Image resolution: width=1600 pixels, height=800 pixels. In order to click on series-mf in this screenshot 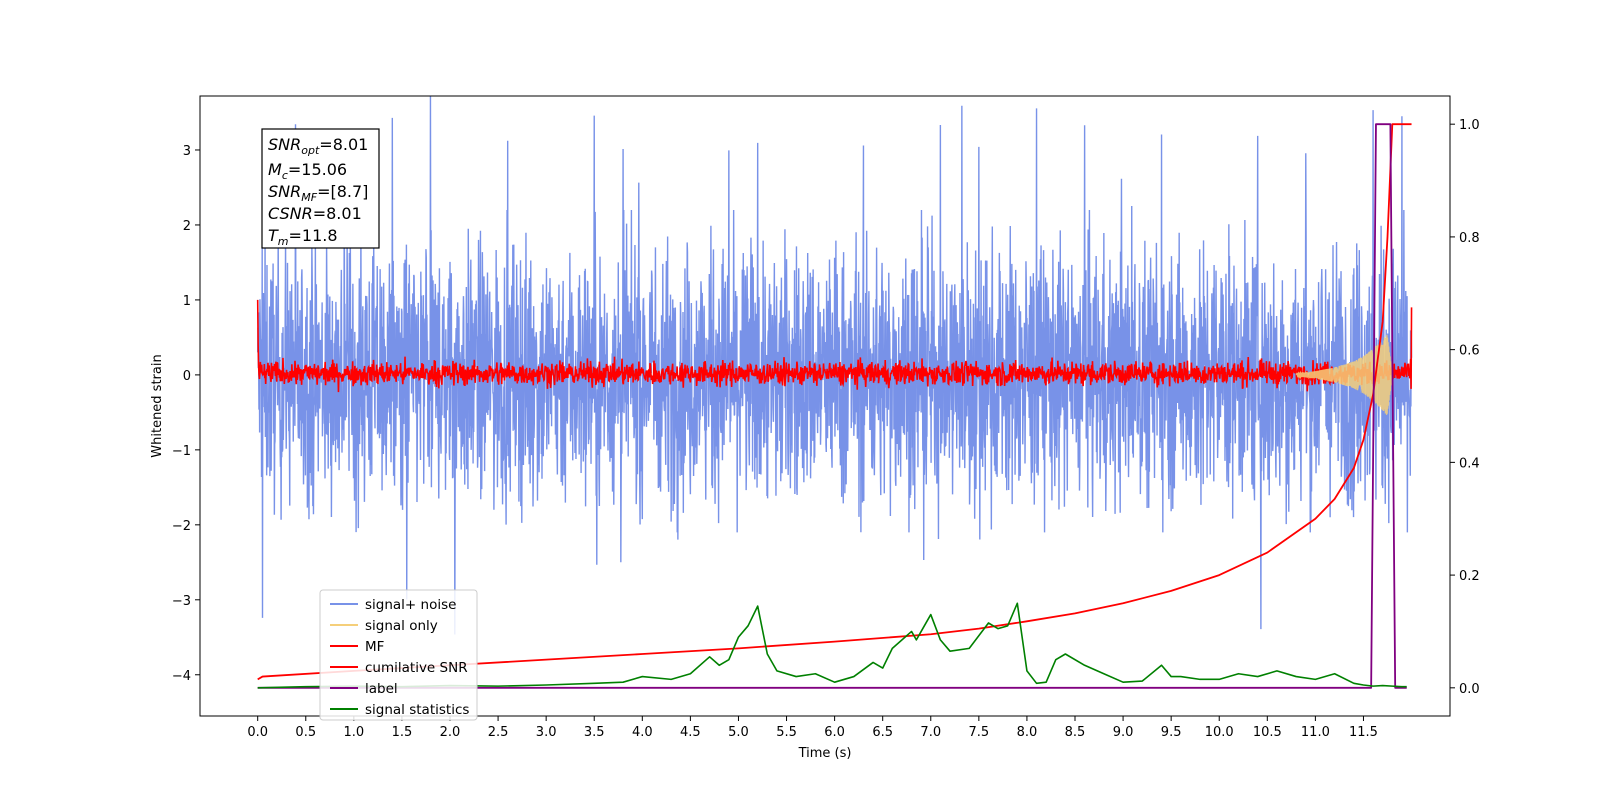, I will do `click(834, 346)`.